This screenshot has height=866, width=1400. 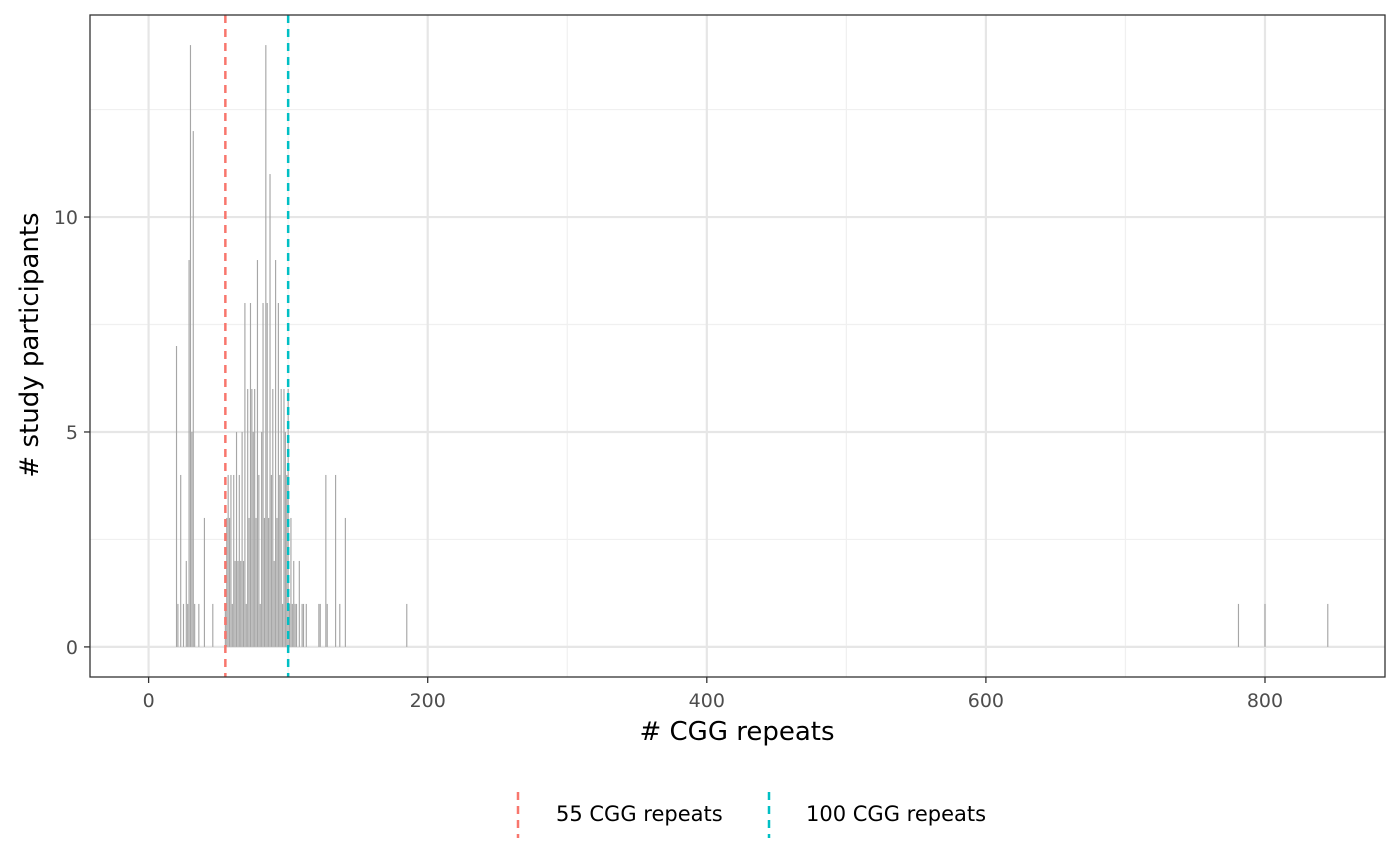 I want to click on x-tick-label: 0, so click(x=149, y=701).